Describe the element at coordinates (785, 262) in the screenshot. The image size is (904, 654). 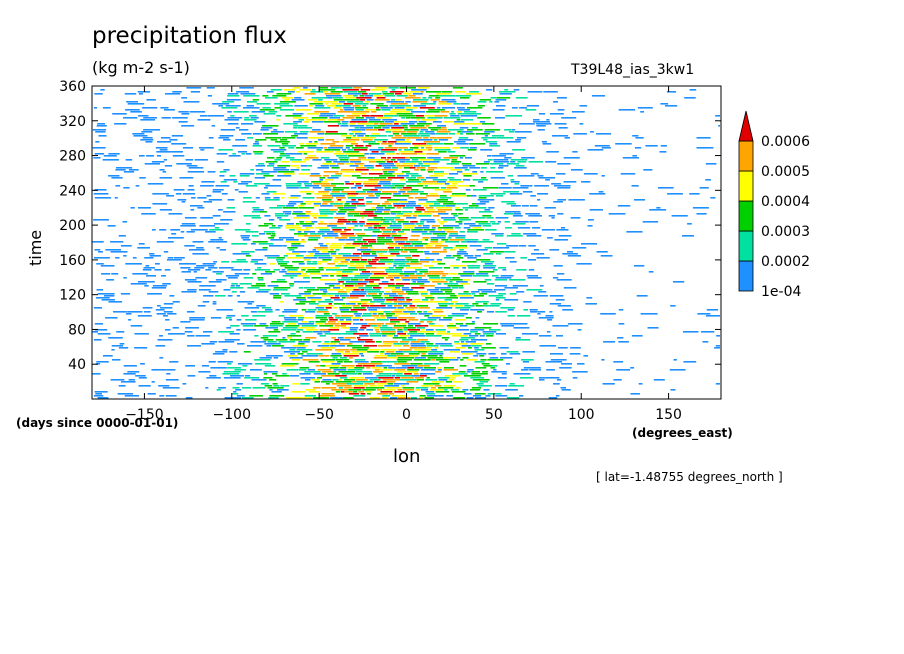
I see `colorbar-label: 0.0002` at that location.